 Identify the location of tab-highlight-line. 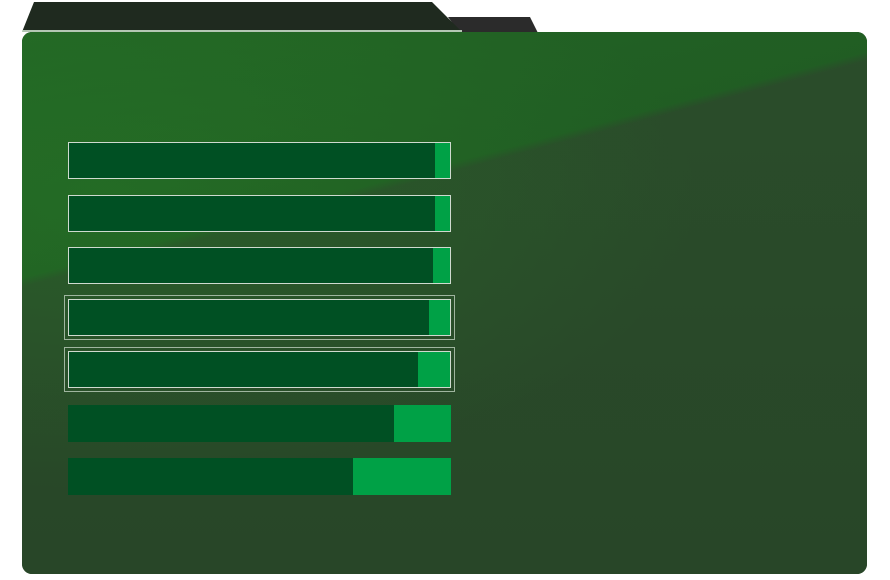
(242, 31).